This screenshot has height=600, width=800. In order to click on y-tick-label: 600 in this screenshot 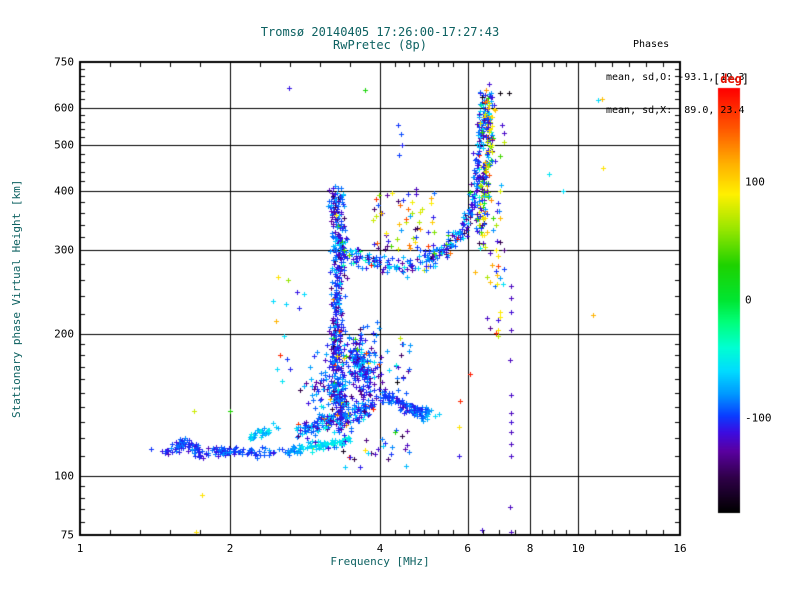, I will do `click(64, 108)`.